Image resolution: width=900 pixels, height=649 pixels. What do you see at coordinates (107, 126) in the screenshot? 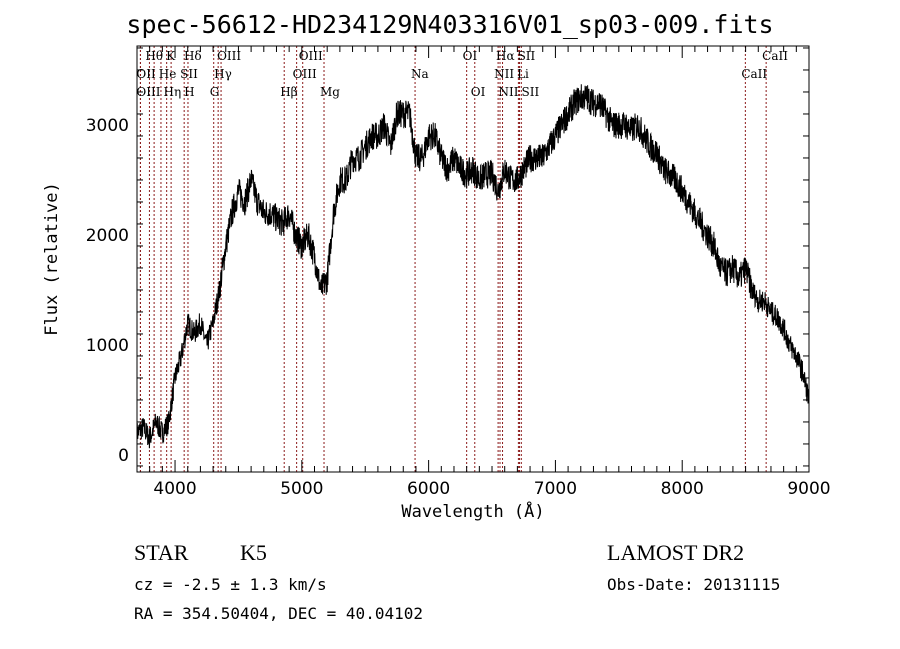
I see `y-tick-label: 3000` at bounding box center [107, 126].